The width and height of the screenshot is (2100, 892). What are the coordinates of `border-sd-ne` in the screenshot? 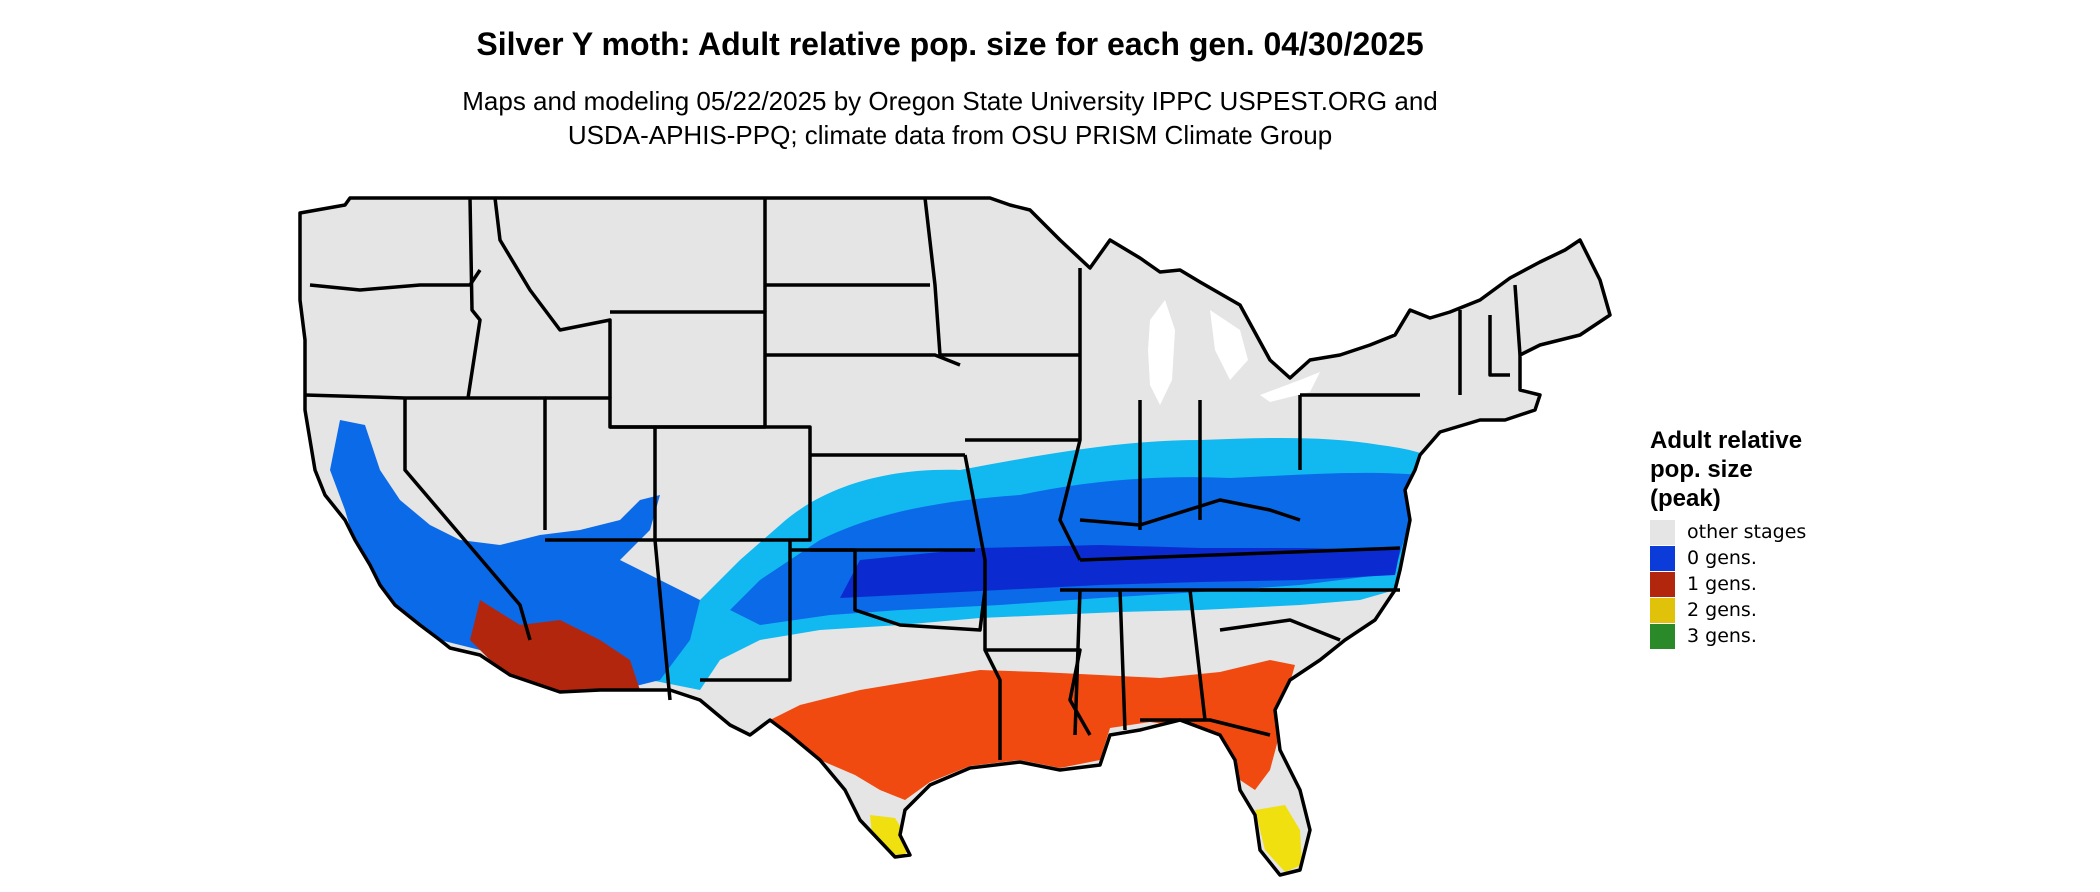 It's located at (863, 360).